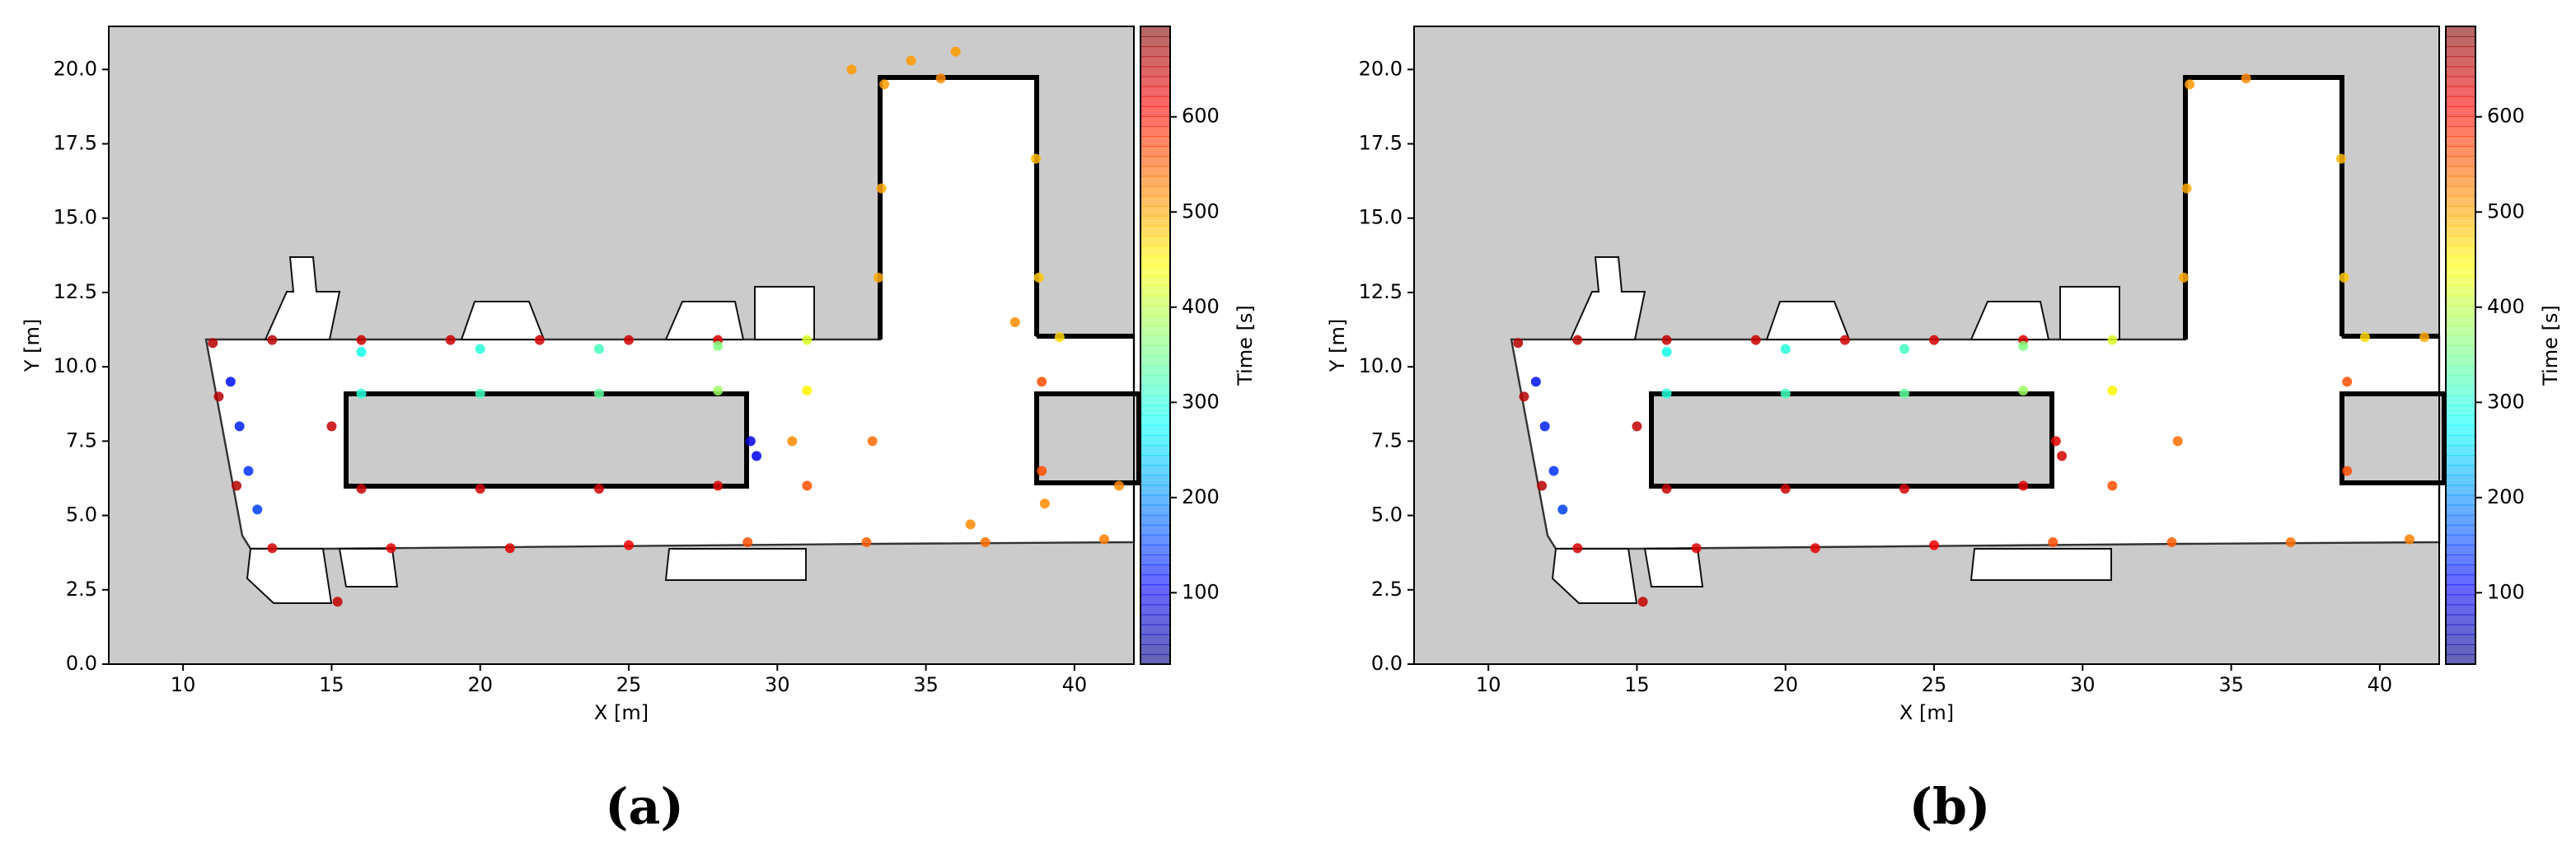  What do you see at coordinates (1926, 712) in the screenshot?
I see `x-axis-label: X [m]` at bounding box center [1926, 712].